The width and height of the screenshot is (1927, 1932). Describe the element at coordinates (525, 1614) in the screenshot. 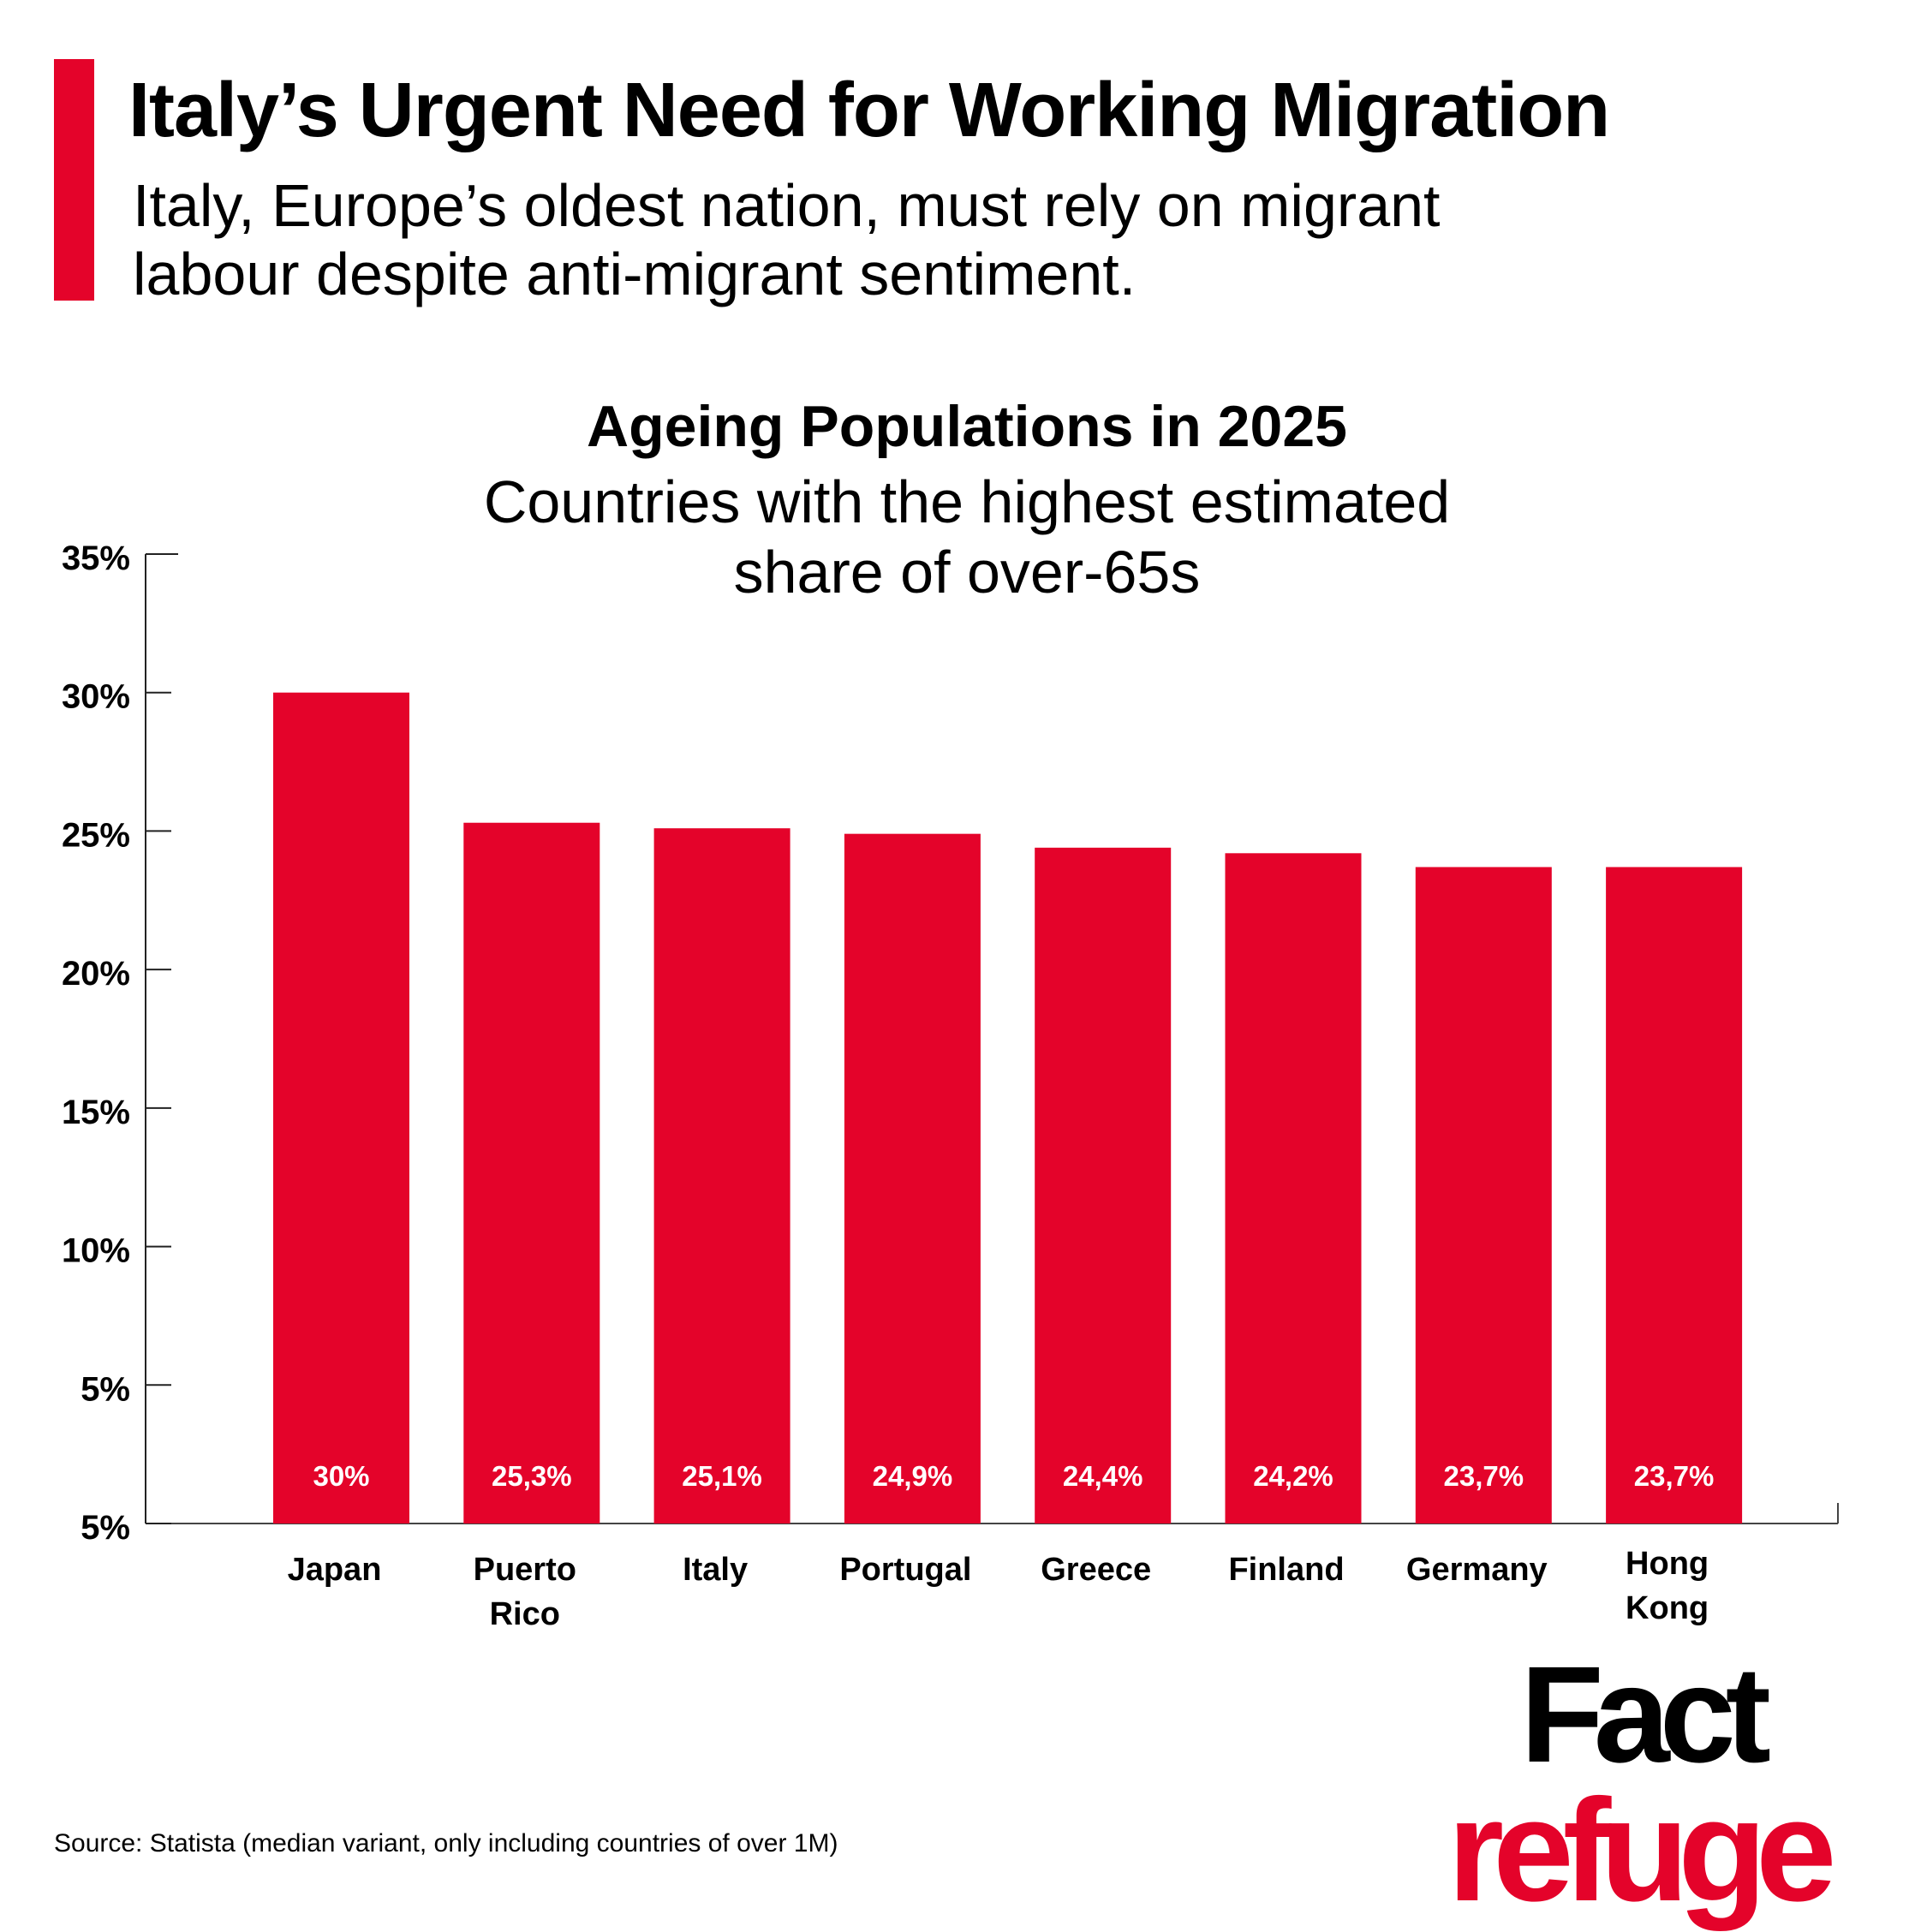

I see `x-category-label: Rico` at that location.